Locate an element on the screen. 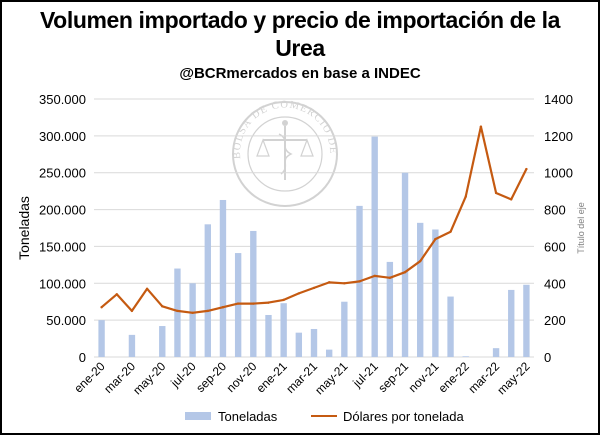  legend-label-toneladas: Toneladas is located at coordinates (248, 416).